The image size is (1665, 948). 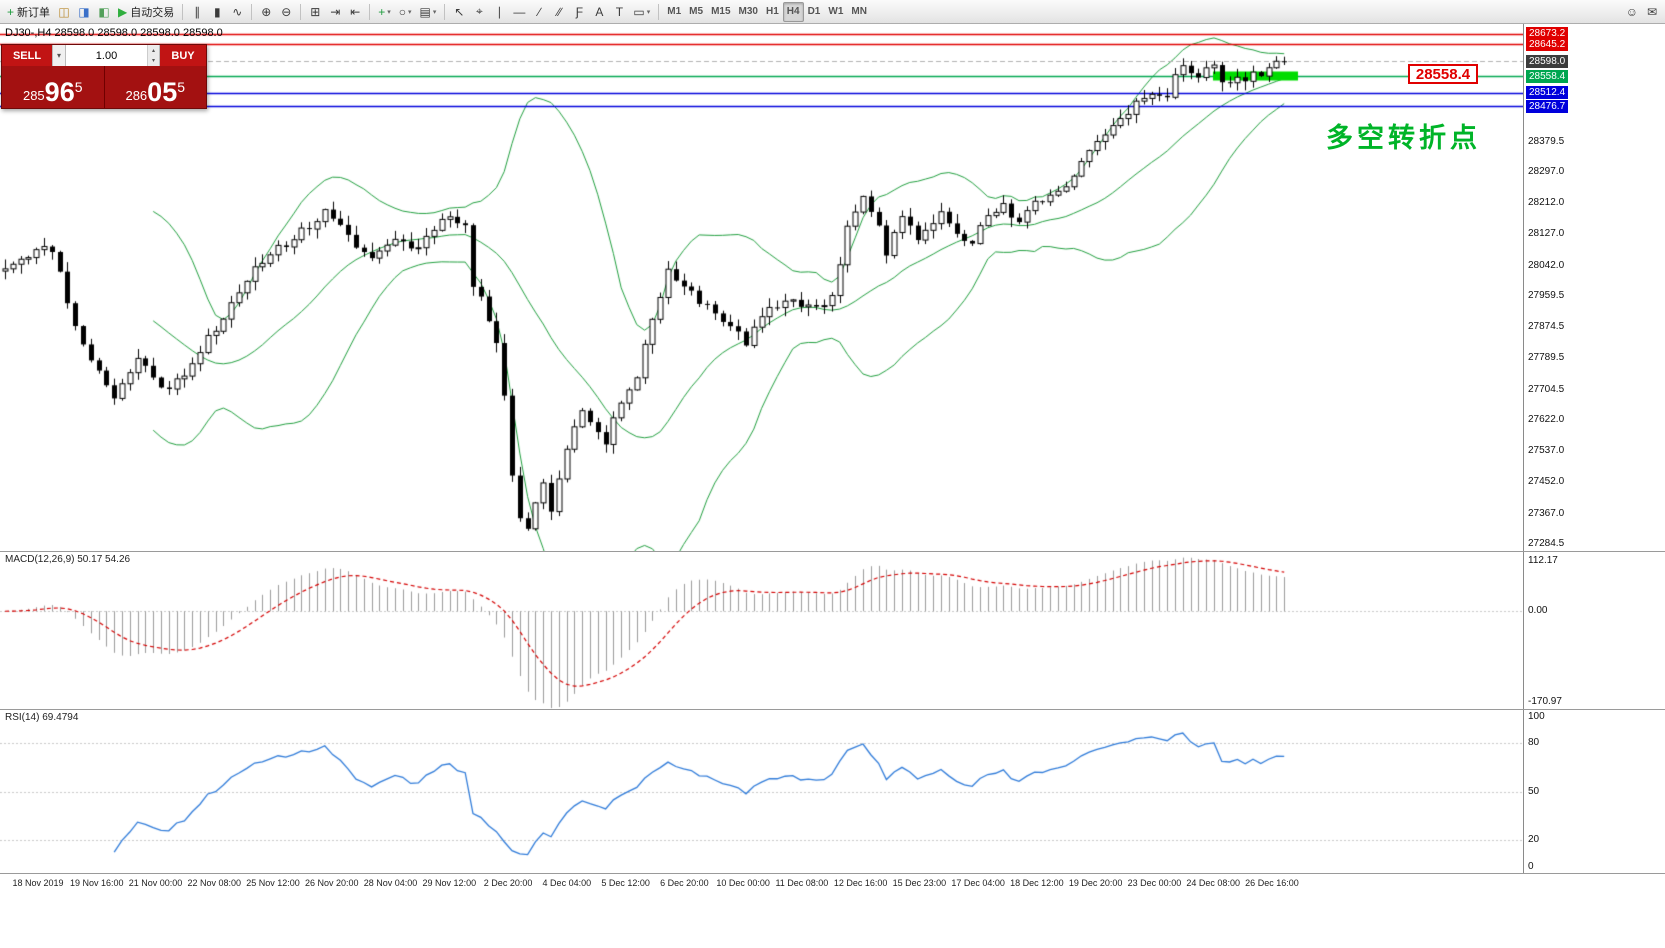 I want to click on timeframe-w1-label: W1, so click(x=836, y=11).